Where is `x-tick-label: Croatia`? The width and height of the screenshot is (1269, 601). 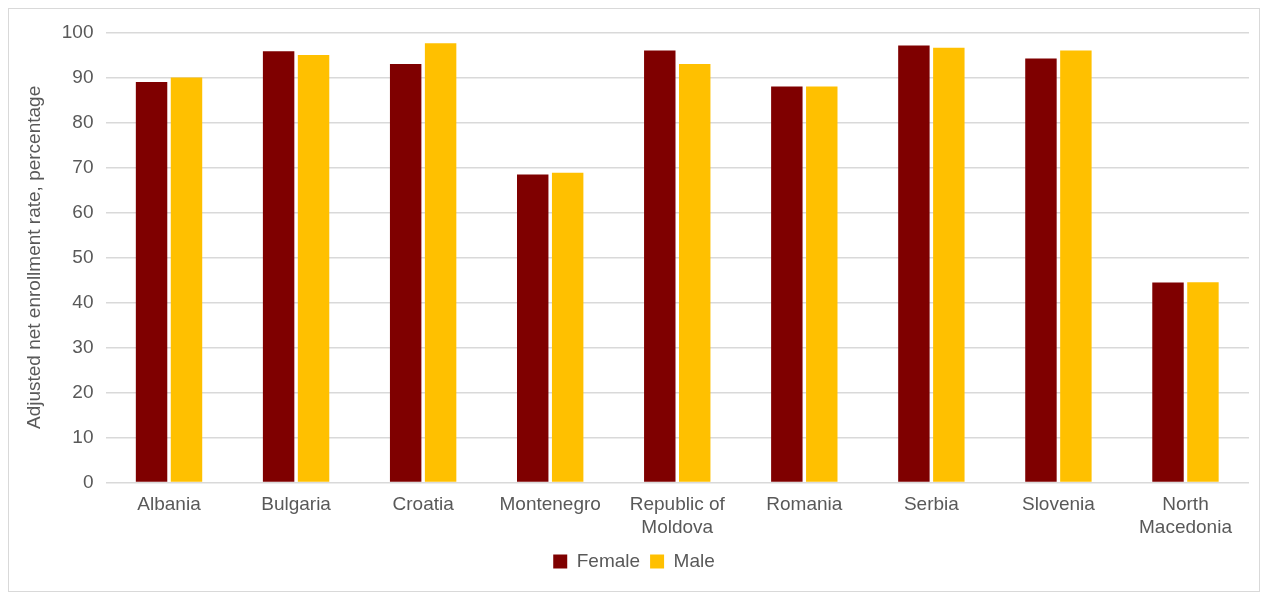
x-tick-label: Croatia is located at coordinates (423, 504).